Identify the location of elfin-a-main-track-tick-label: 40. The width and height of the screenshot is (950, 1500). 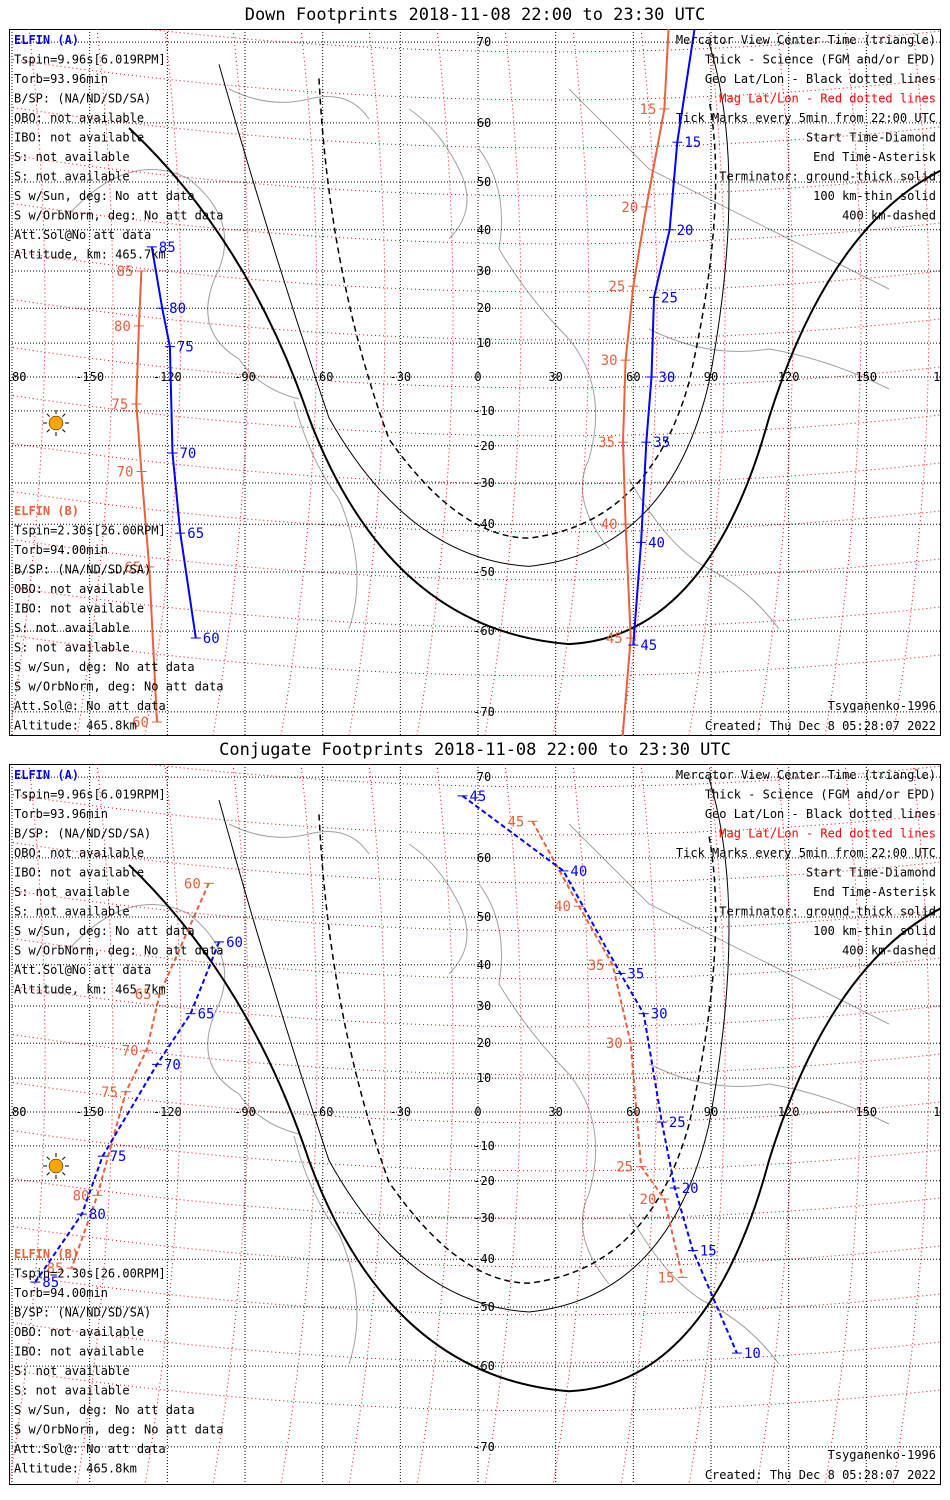
(578, 872).